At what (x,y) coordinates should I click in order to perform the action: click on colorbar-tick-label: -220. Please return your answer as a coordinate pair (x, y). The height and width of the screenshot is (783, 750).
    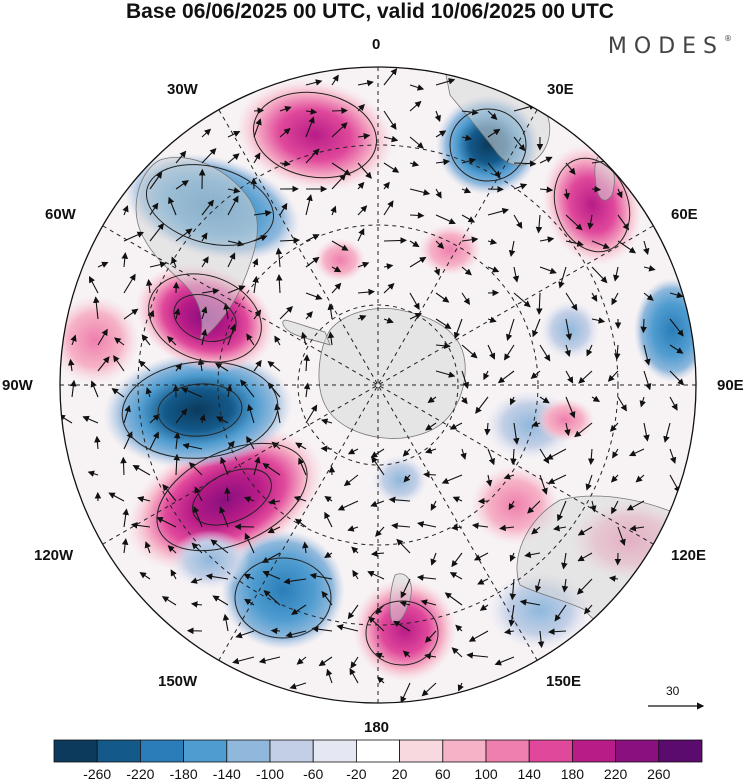
    Looking at the image, I should click on (140, 774).